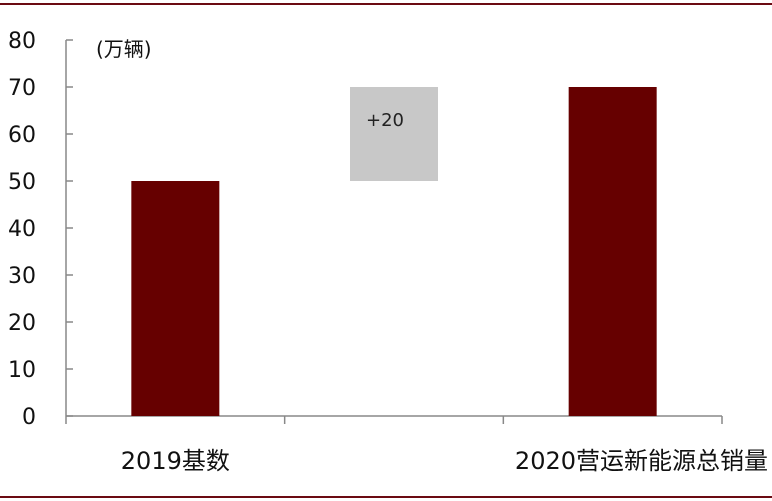  I want to click on y-tick-label: 50, so click(22, 182).